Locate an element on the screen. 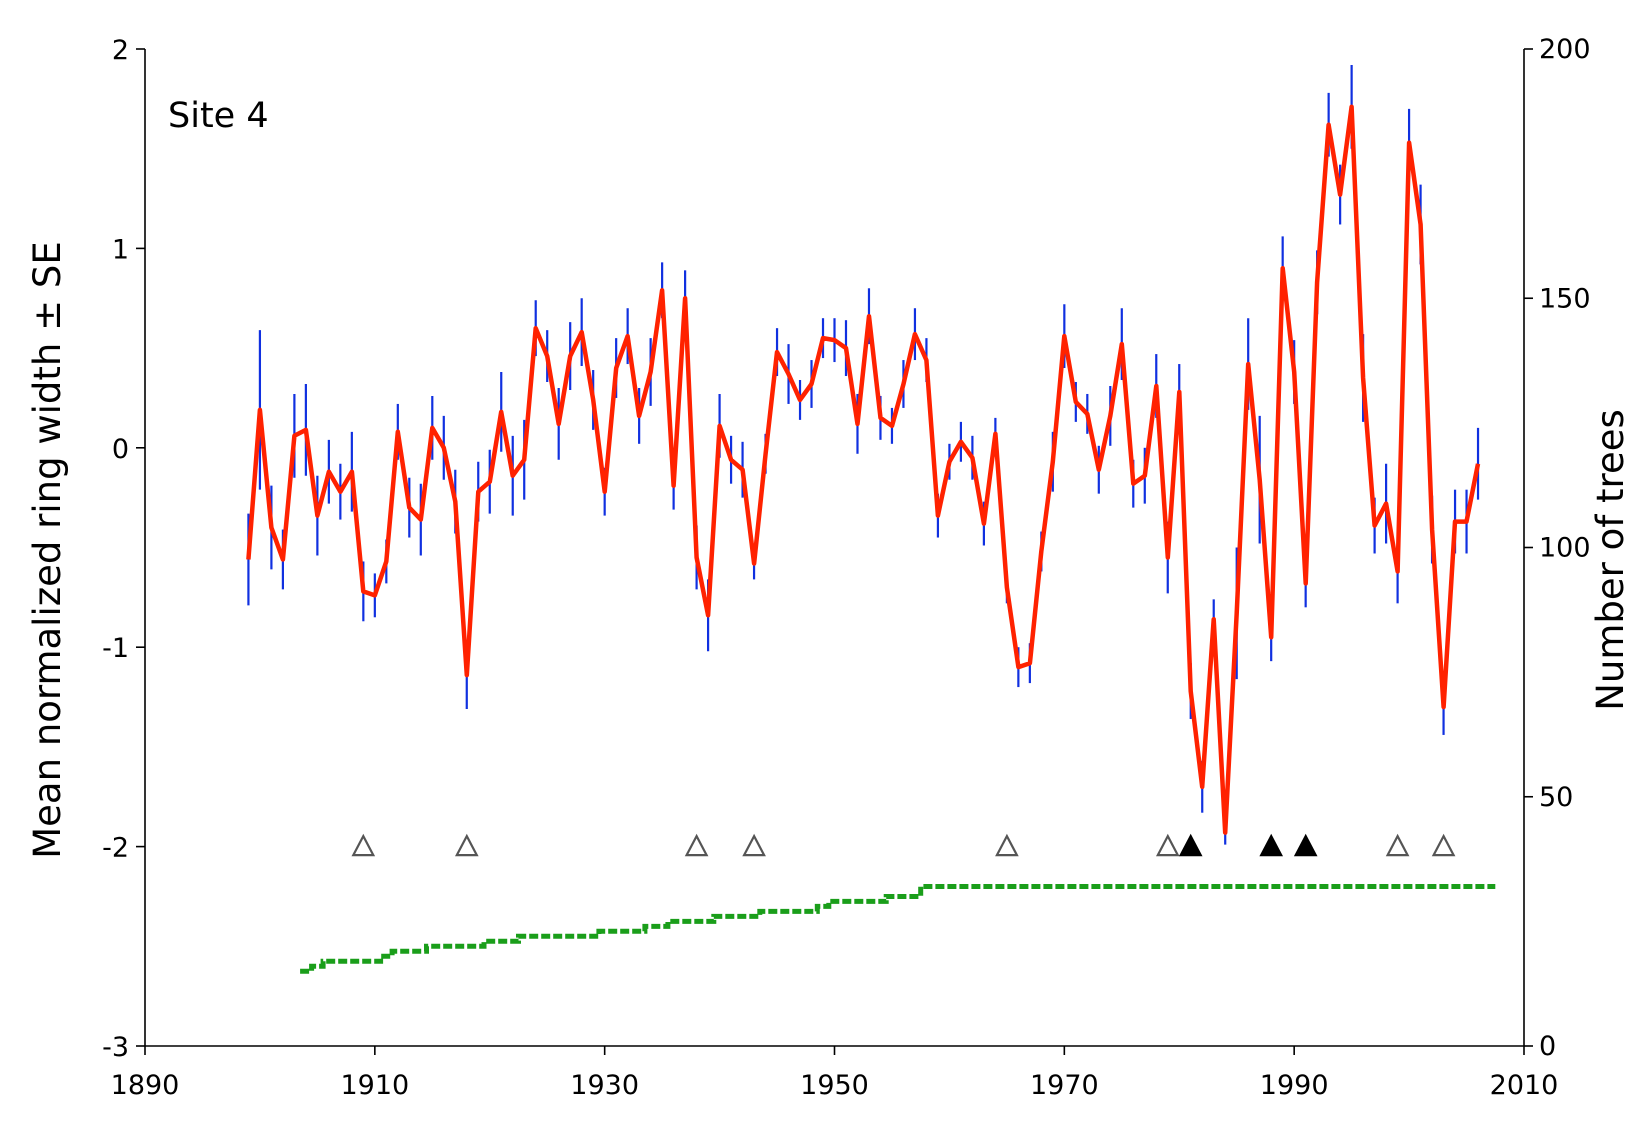 The image size is (1646, 1124). x-tick-label: 1910 is located at coordinates (374, 1085).